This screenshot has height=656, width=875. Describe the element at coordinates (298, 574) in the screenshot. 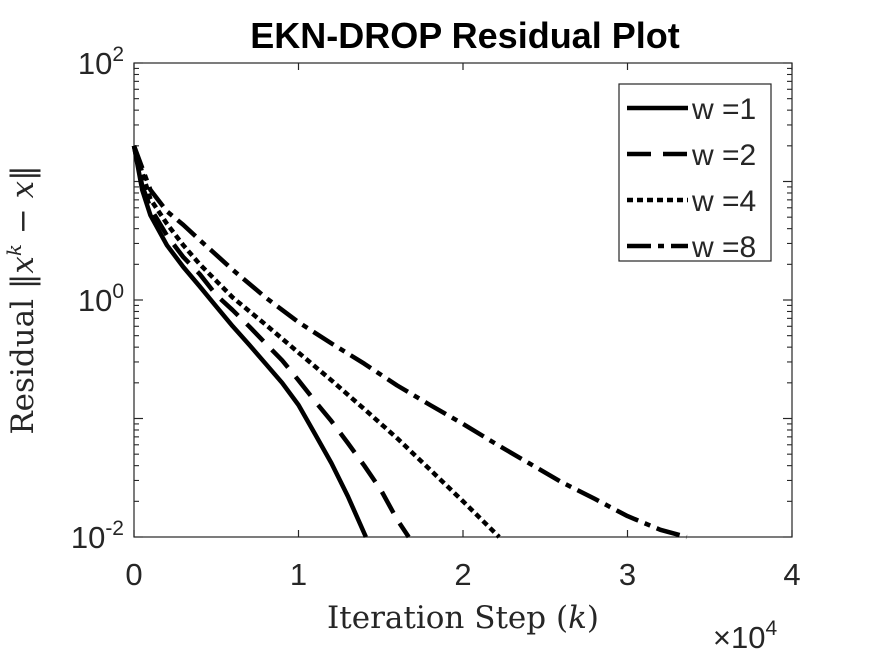

I see `x-tick-label: 1` at that location.